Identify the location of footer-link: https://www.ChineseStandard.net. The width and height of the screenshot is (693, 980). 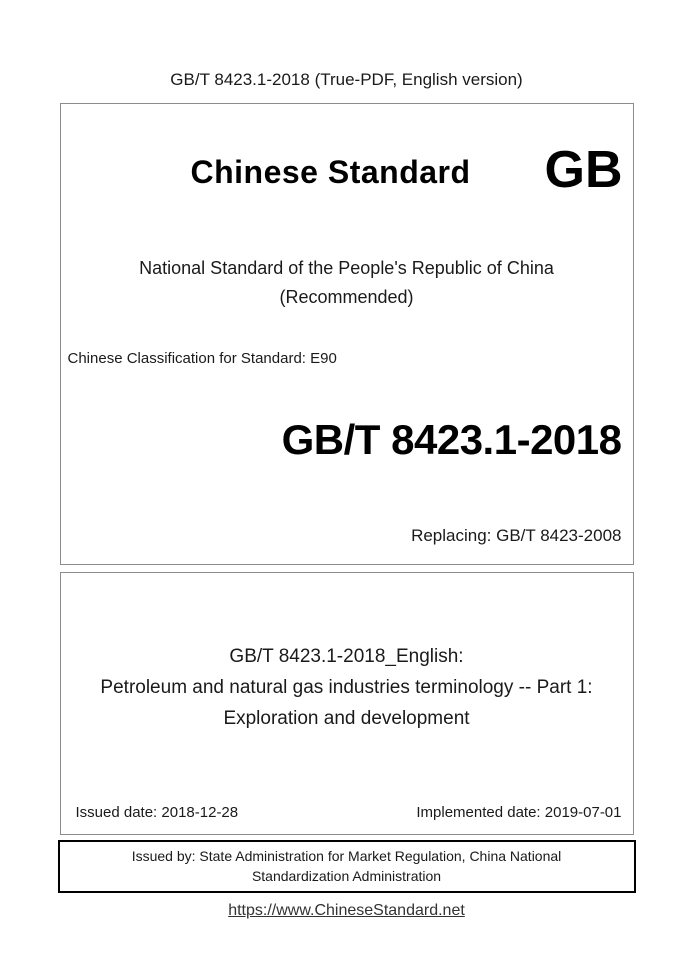
(346, 910).